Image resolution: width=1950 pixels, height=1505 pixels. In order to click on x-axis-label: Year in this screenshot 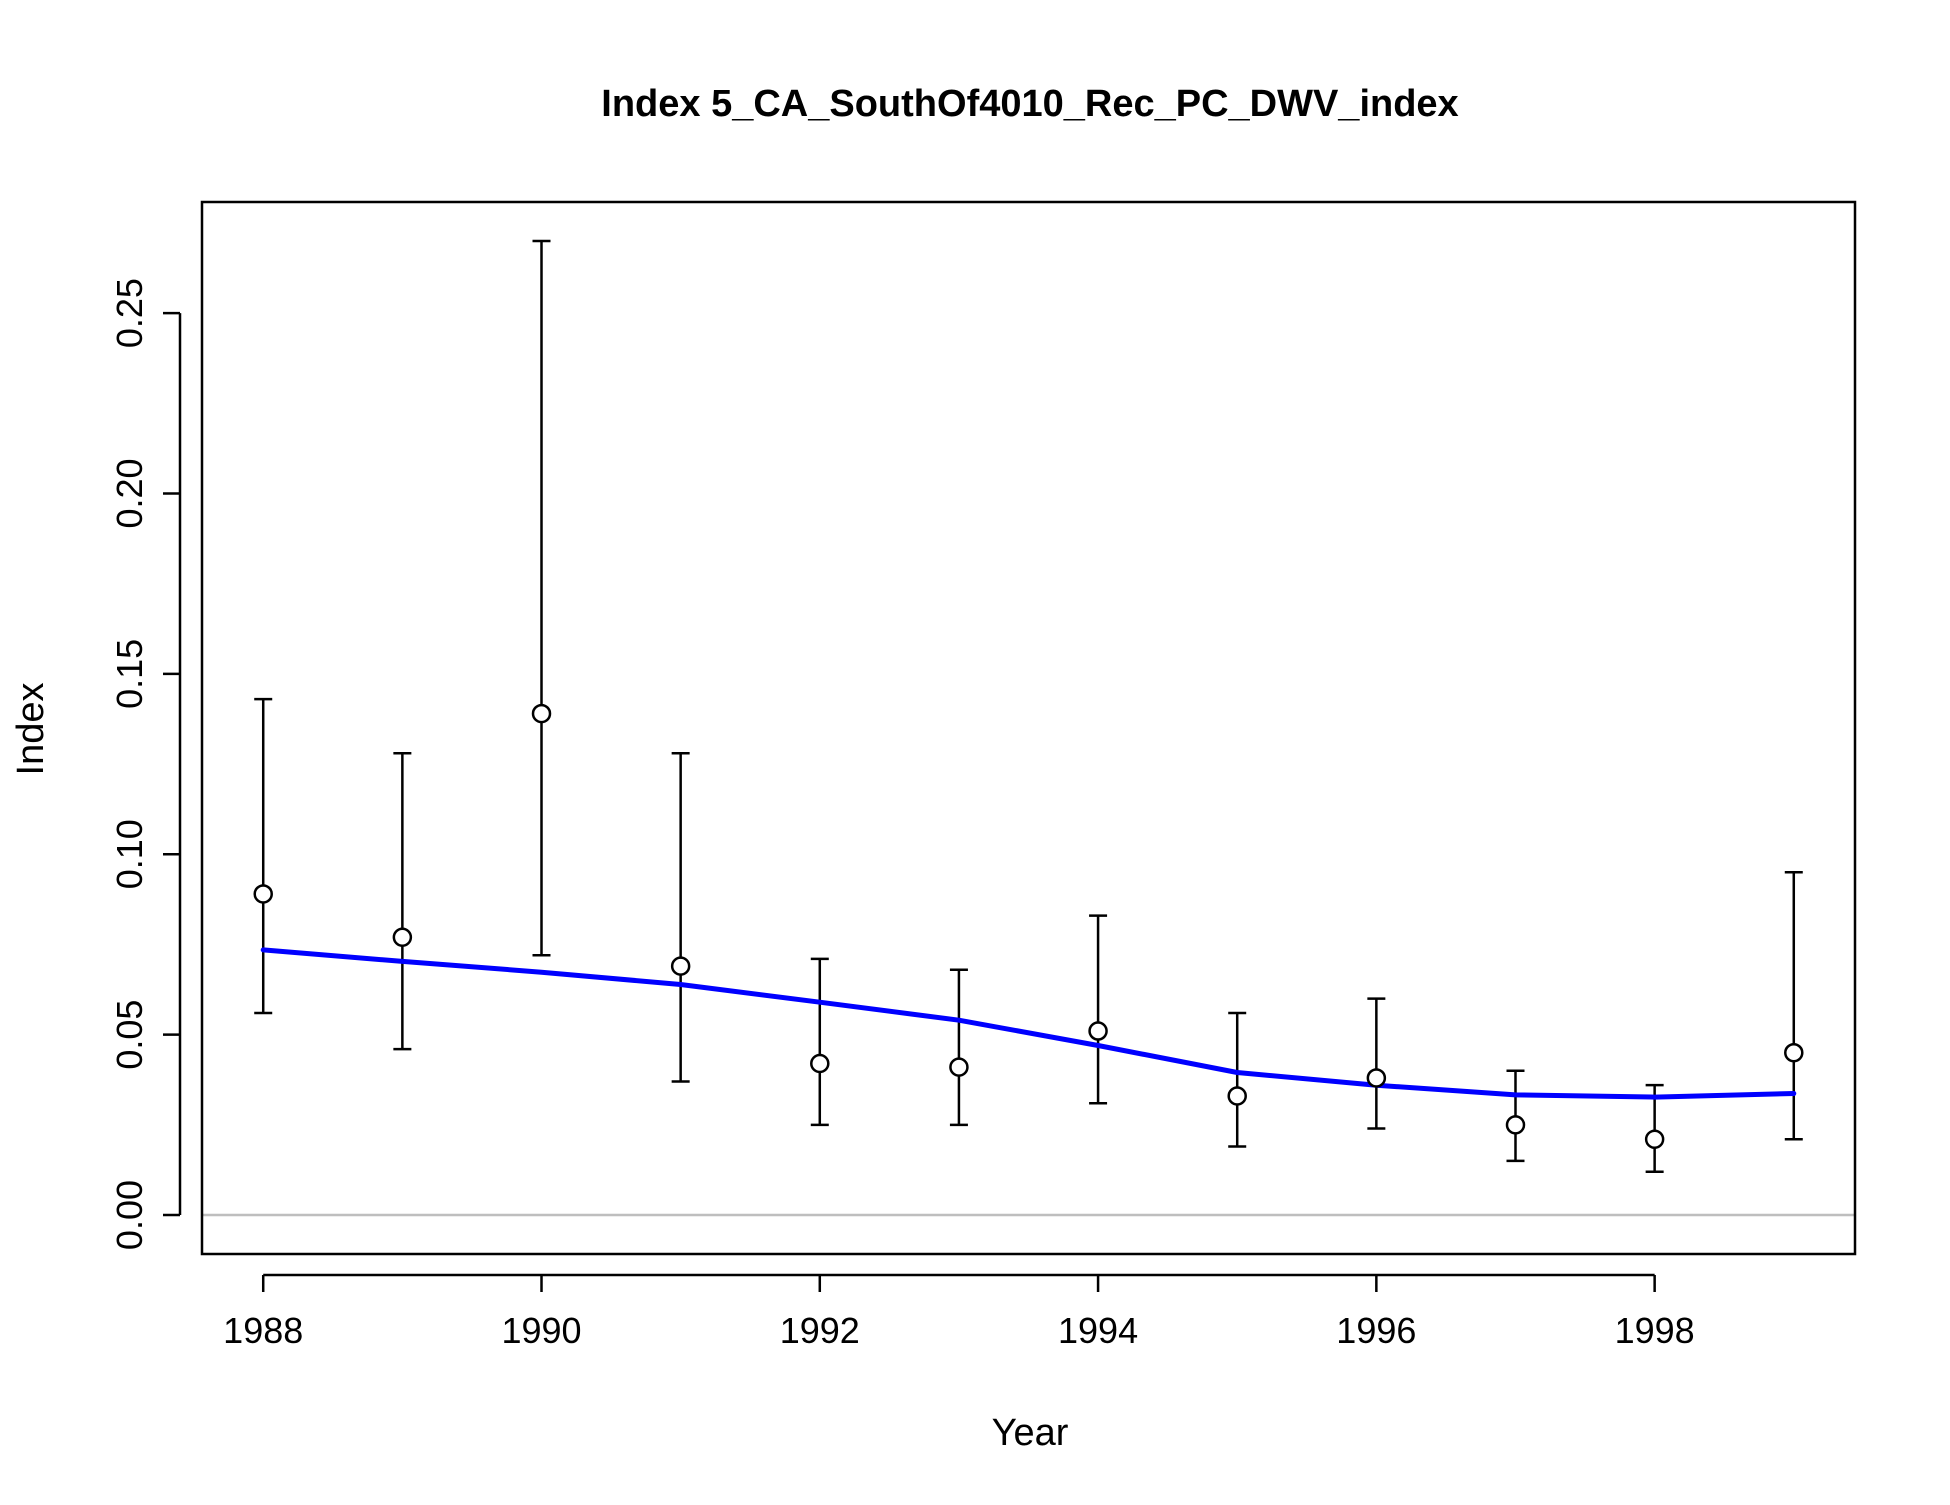, I will do `click(1030, 1433)`.